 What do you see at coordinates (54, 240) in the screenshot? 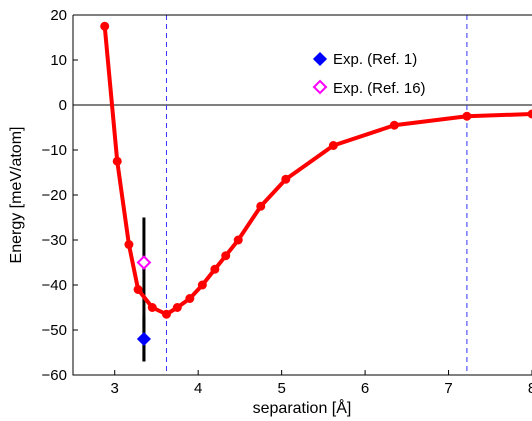
I see `y-tick-label-5: −30` at bounding box center [54, 240].